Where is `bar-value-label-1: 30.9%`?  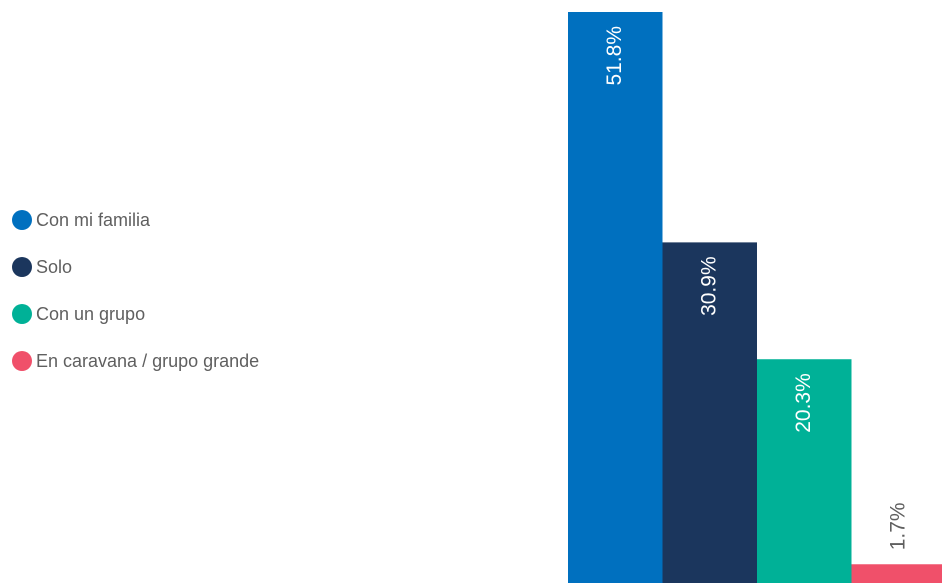 bar-value-label-1: 30.9% is located at coordinates (708, 286).